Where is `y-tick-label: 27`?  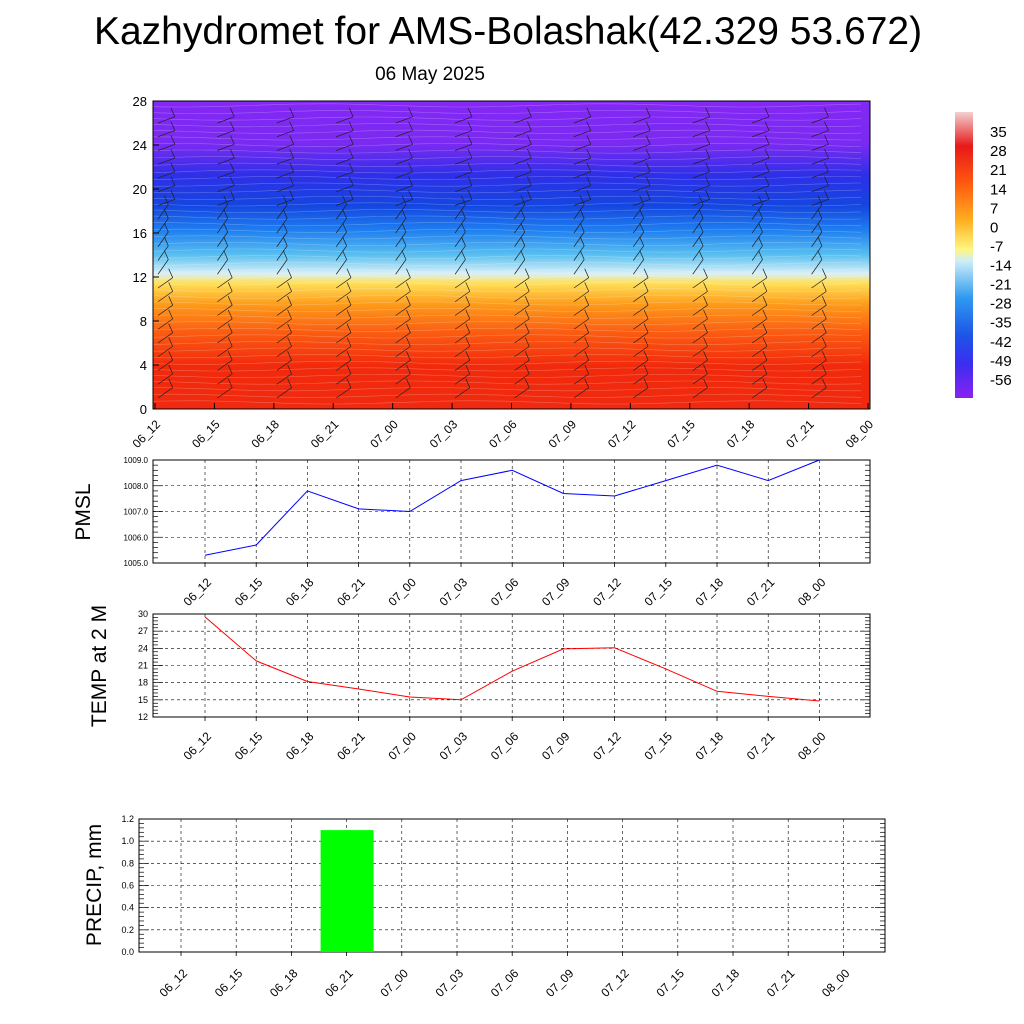
y-tick-label: 27 is located at coordinates (143, 631).